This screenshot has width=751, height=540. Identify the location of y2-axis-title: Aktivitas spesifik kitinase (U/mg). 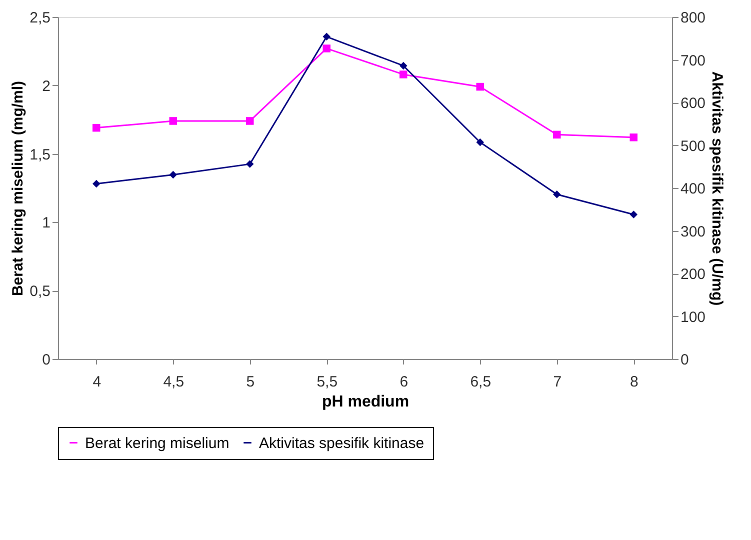
(717, 188).